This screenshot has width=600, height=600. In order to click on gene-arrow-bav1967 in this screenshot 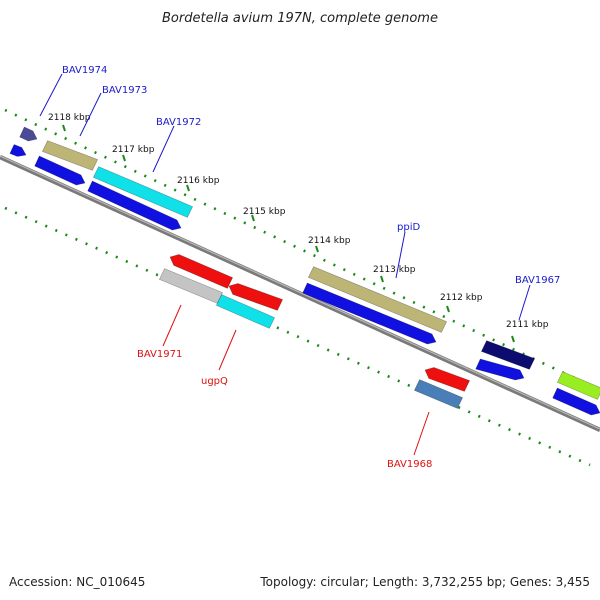, I will do `click(508, 355)`.